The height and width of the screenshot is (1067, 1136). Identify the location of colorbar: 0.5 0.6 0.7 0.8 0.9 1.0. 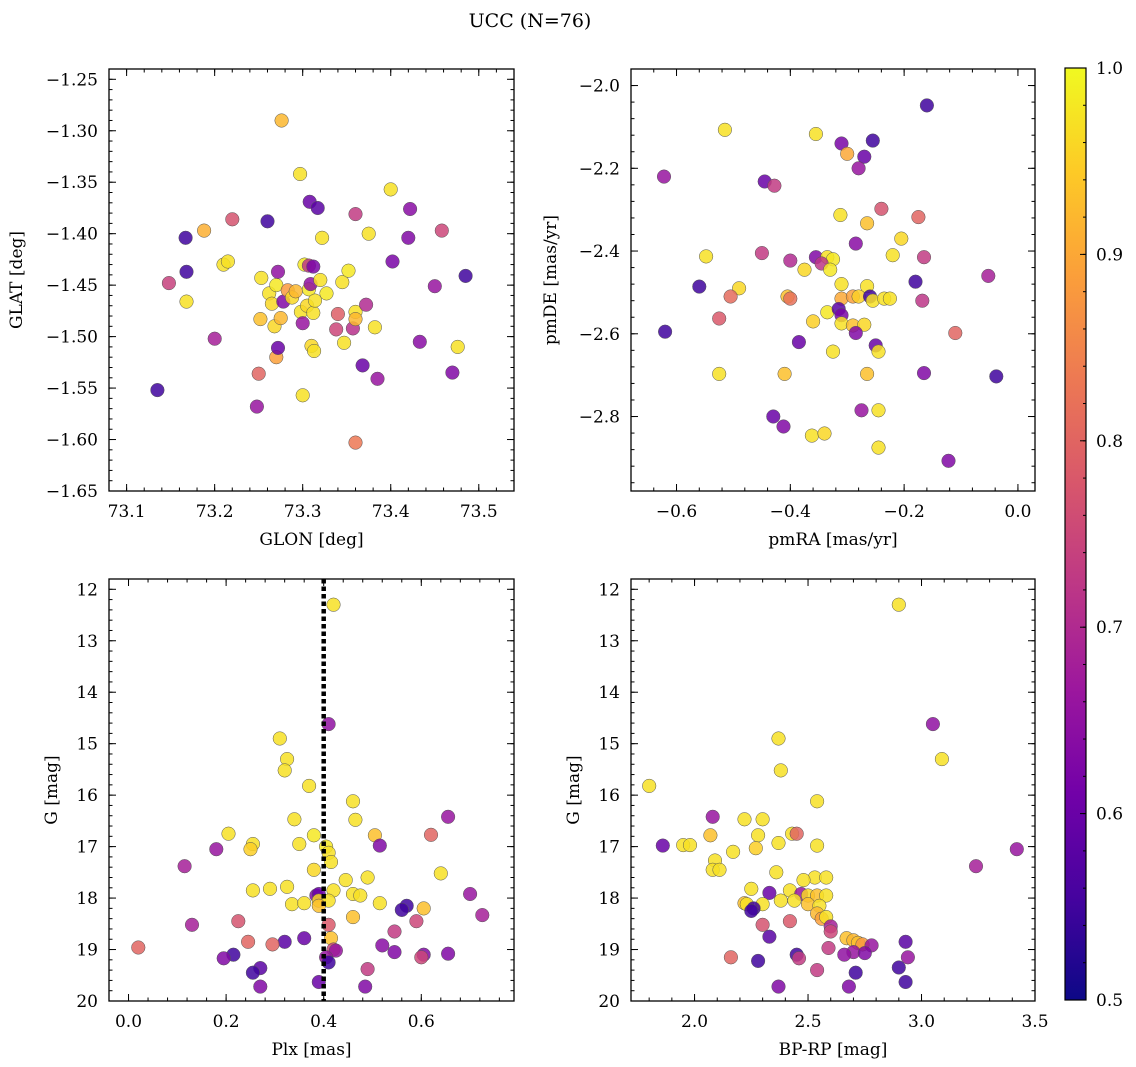
(1093, 535).